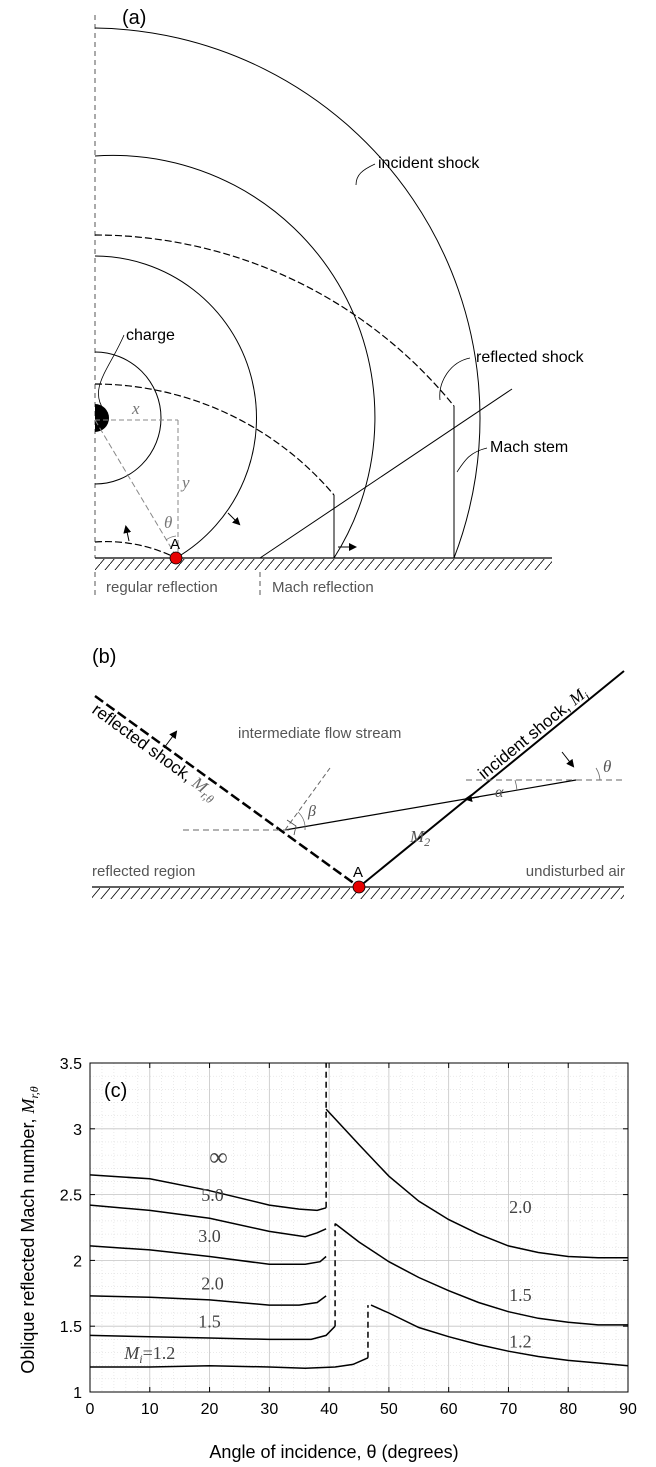 This screenshot has height=1467, width=656. I want to click on reflected-region-label: reflected region, so click(143, 871).